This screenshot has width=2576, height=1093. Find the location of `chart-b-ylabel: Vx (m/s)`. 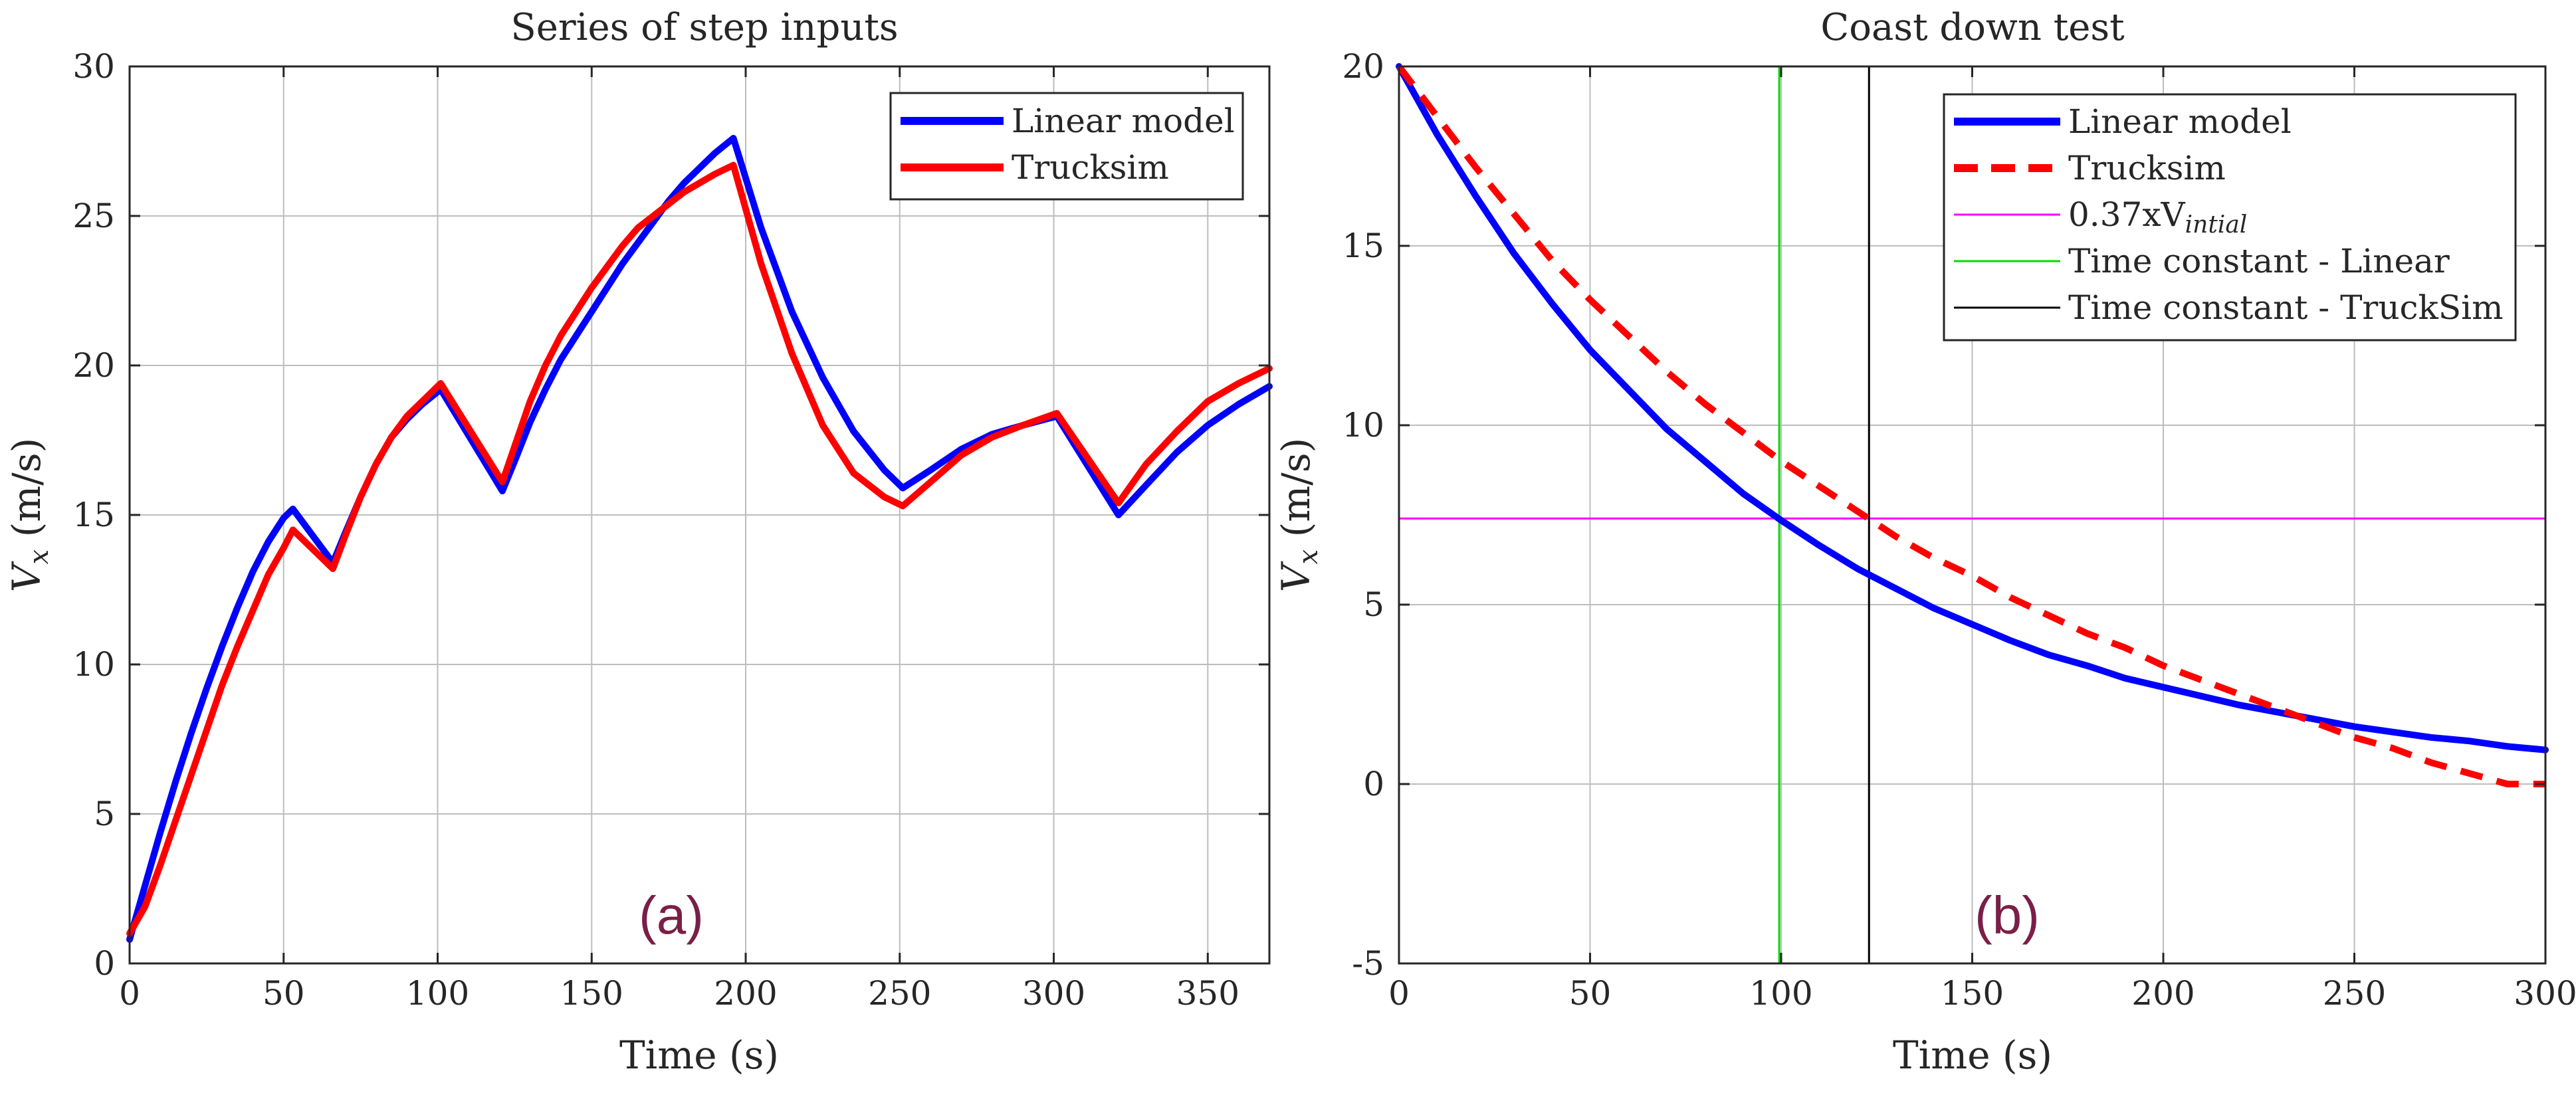

chart-b-ylabel: Vx (m/s) is located at coordinates (1298, 515).